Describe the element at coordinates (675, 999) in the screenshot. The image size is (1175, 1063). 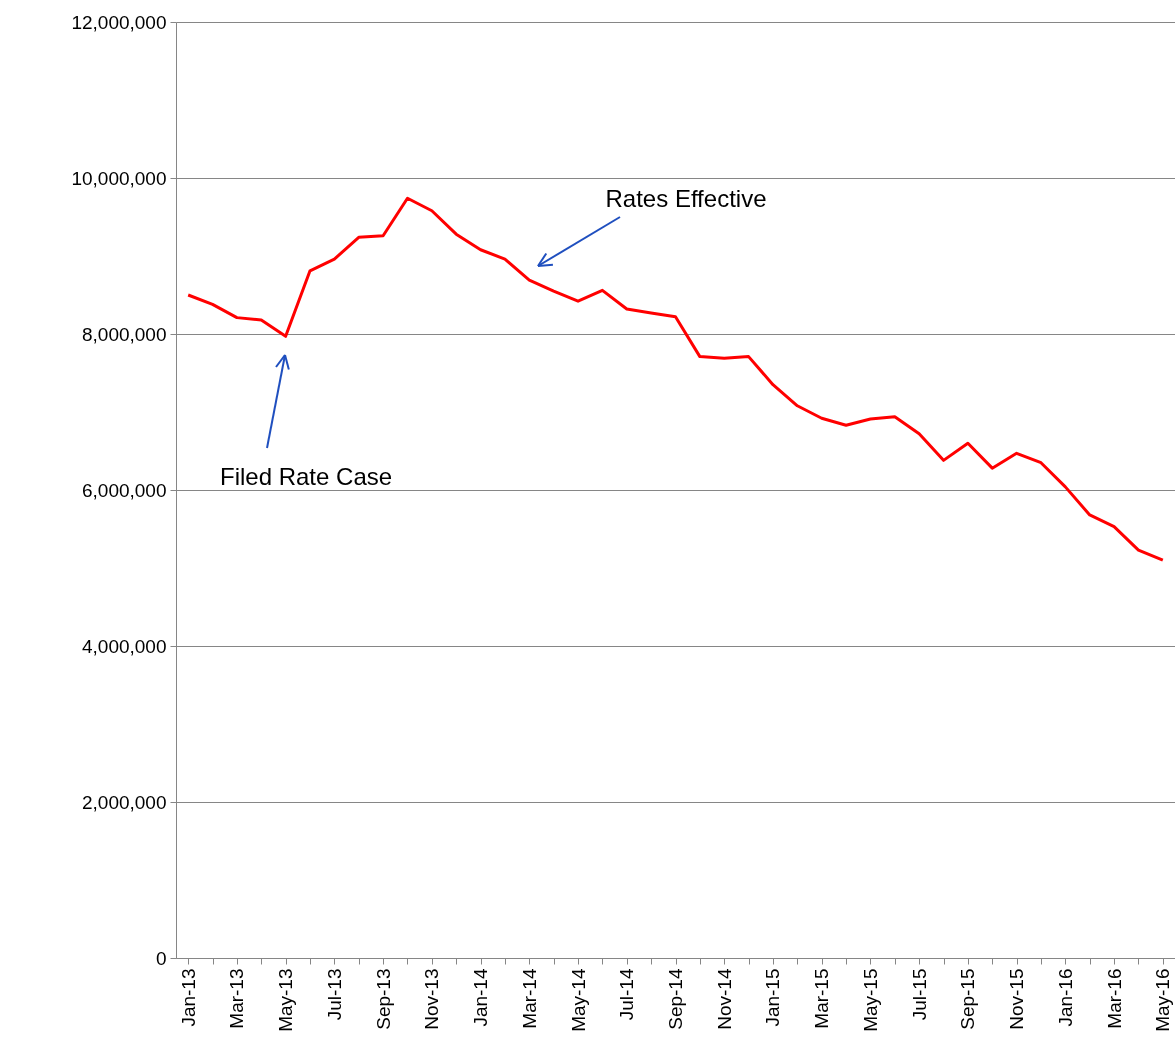
I see `x-tick-label: Sep-14` at that location.